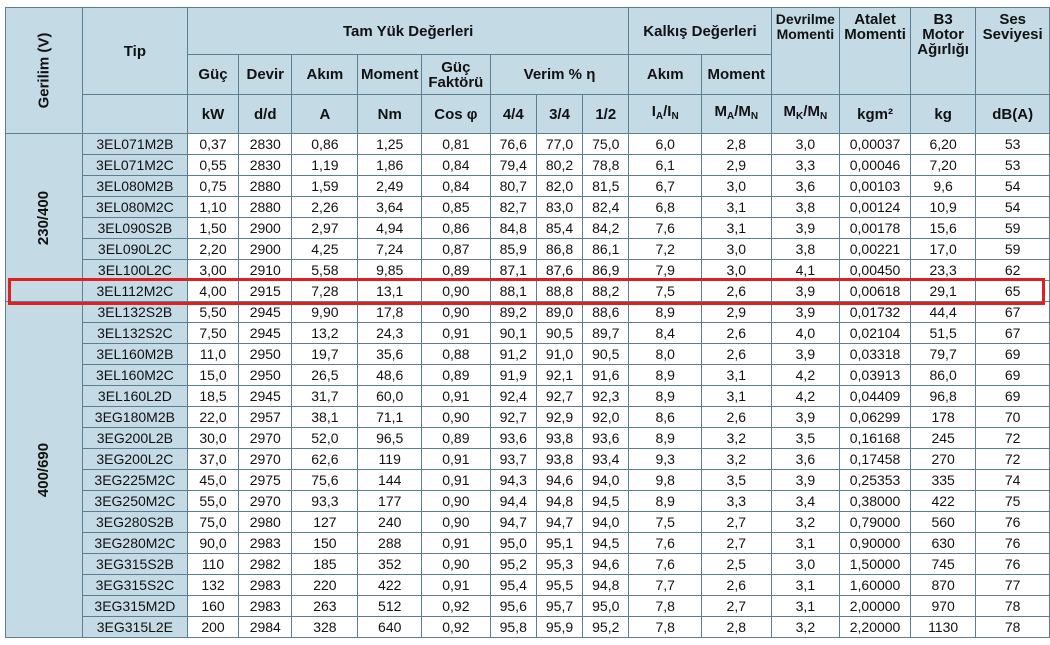 This screenshot has height=645, width=1050. What do you see at coordinates (325, 228) in the screenshot?
I see `value-cell: 2,97` at bounding box center [325, 228].